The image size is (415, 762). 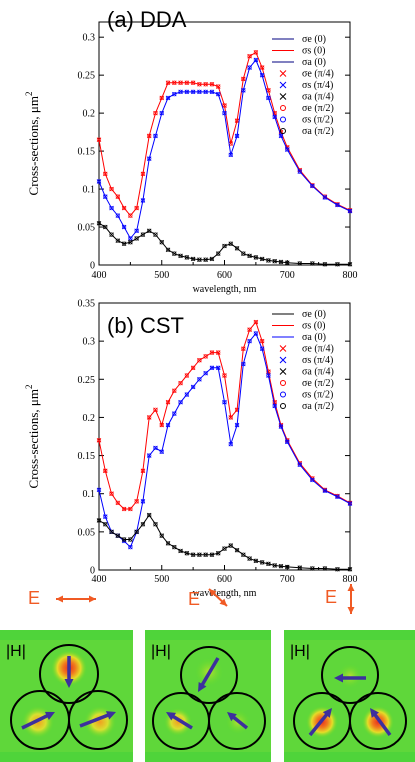 I want to click on polarization-indicator-0: E, so click(x=62, y=598).